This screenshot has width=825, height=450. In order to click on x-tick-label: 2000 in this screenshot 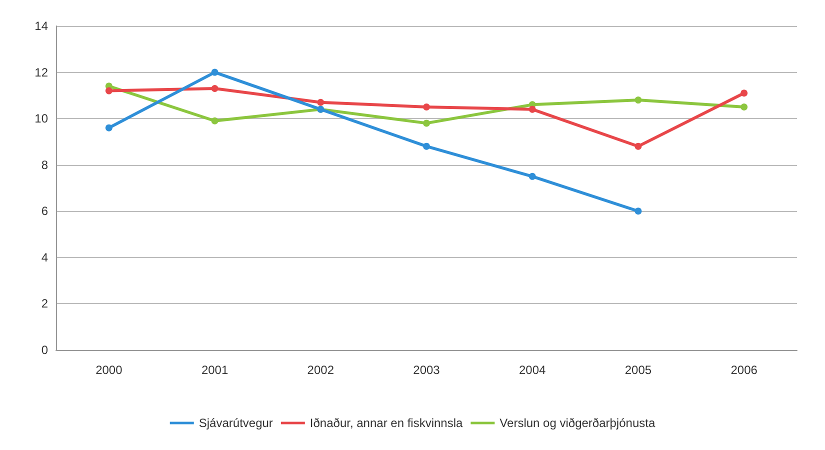, I will do `click(109, 370)`.